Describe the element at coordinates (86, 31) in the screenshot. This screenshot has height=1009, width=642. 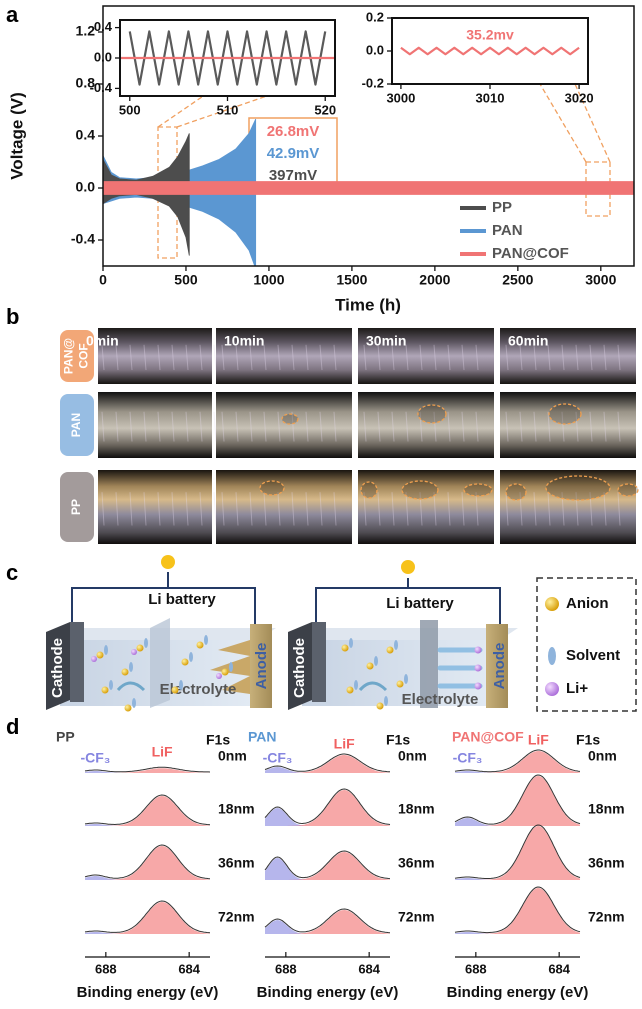
I see `y-tick-label: 1.2` at that location.